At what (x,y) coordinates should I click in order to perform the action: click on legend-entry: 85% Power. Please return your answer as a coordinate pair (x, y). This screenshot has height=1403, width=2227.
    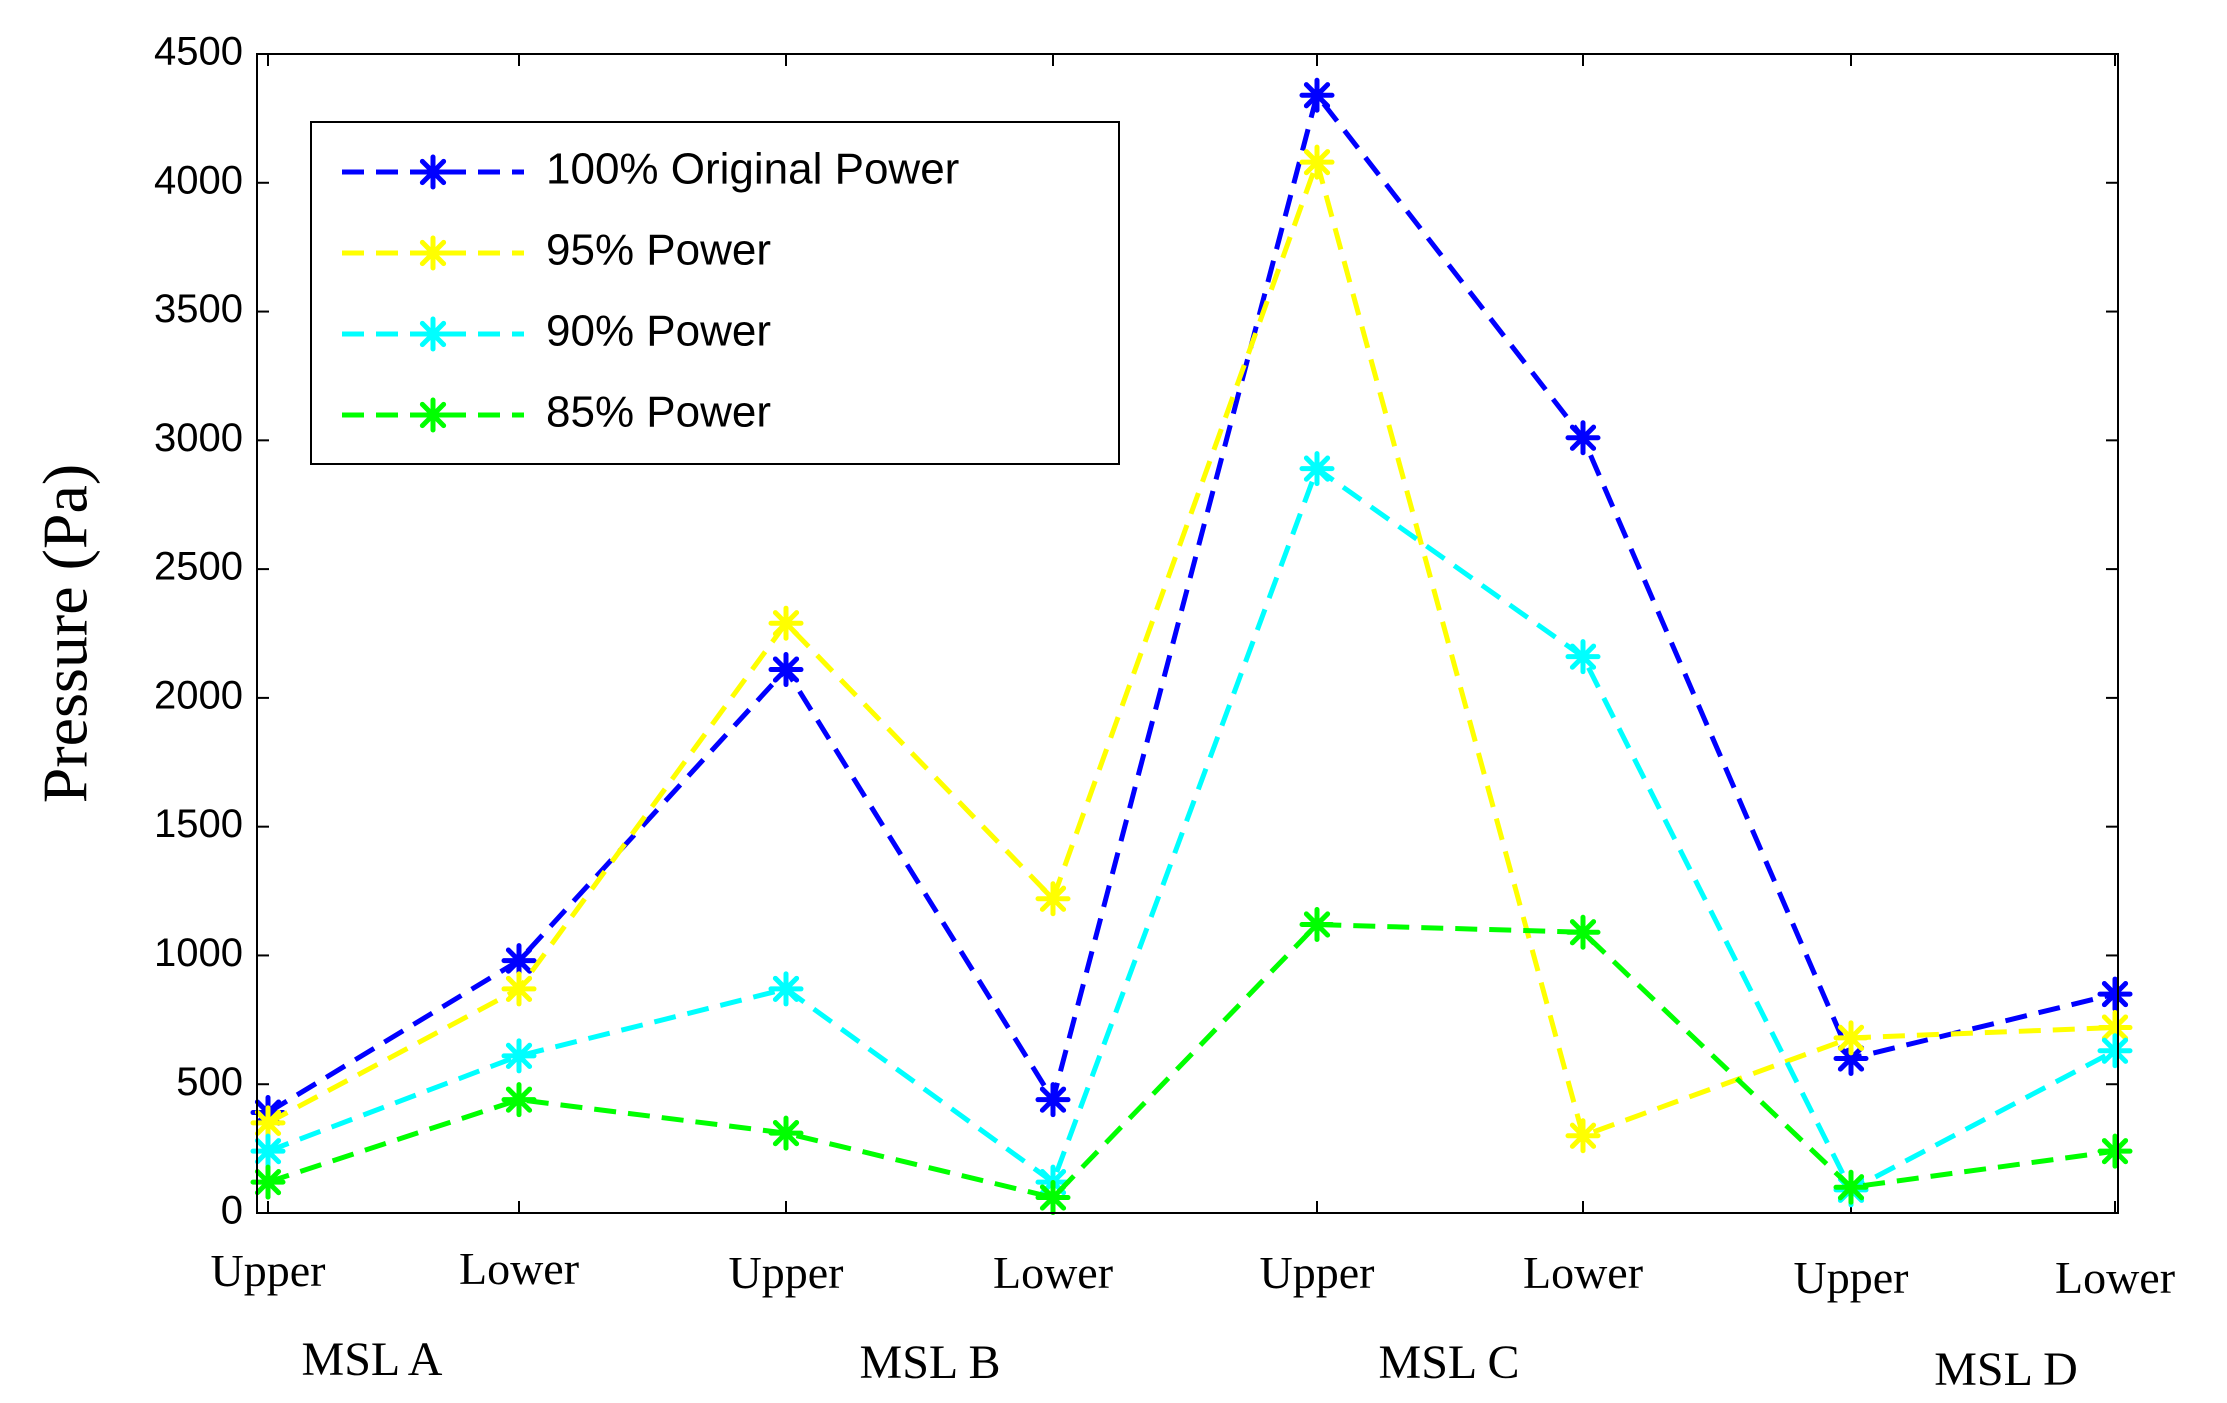
    Looking at the image, I should click on (556, 412).